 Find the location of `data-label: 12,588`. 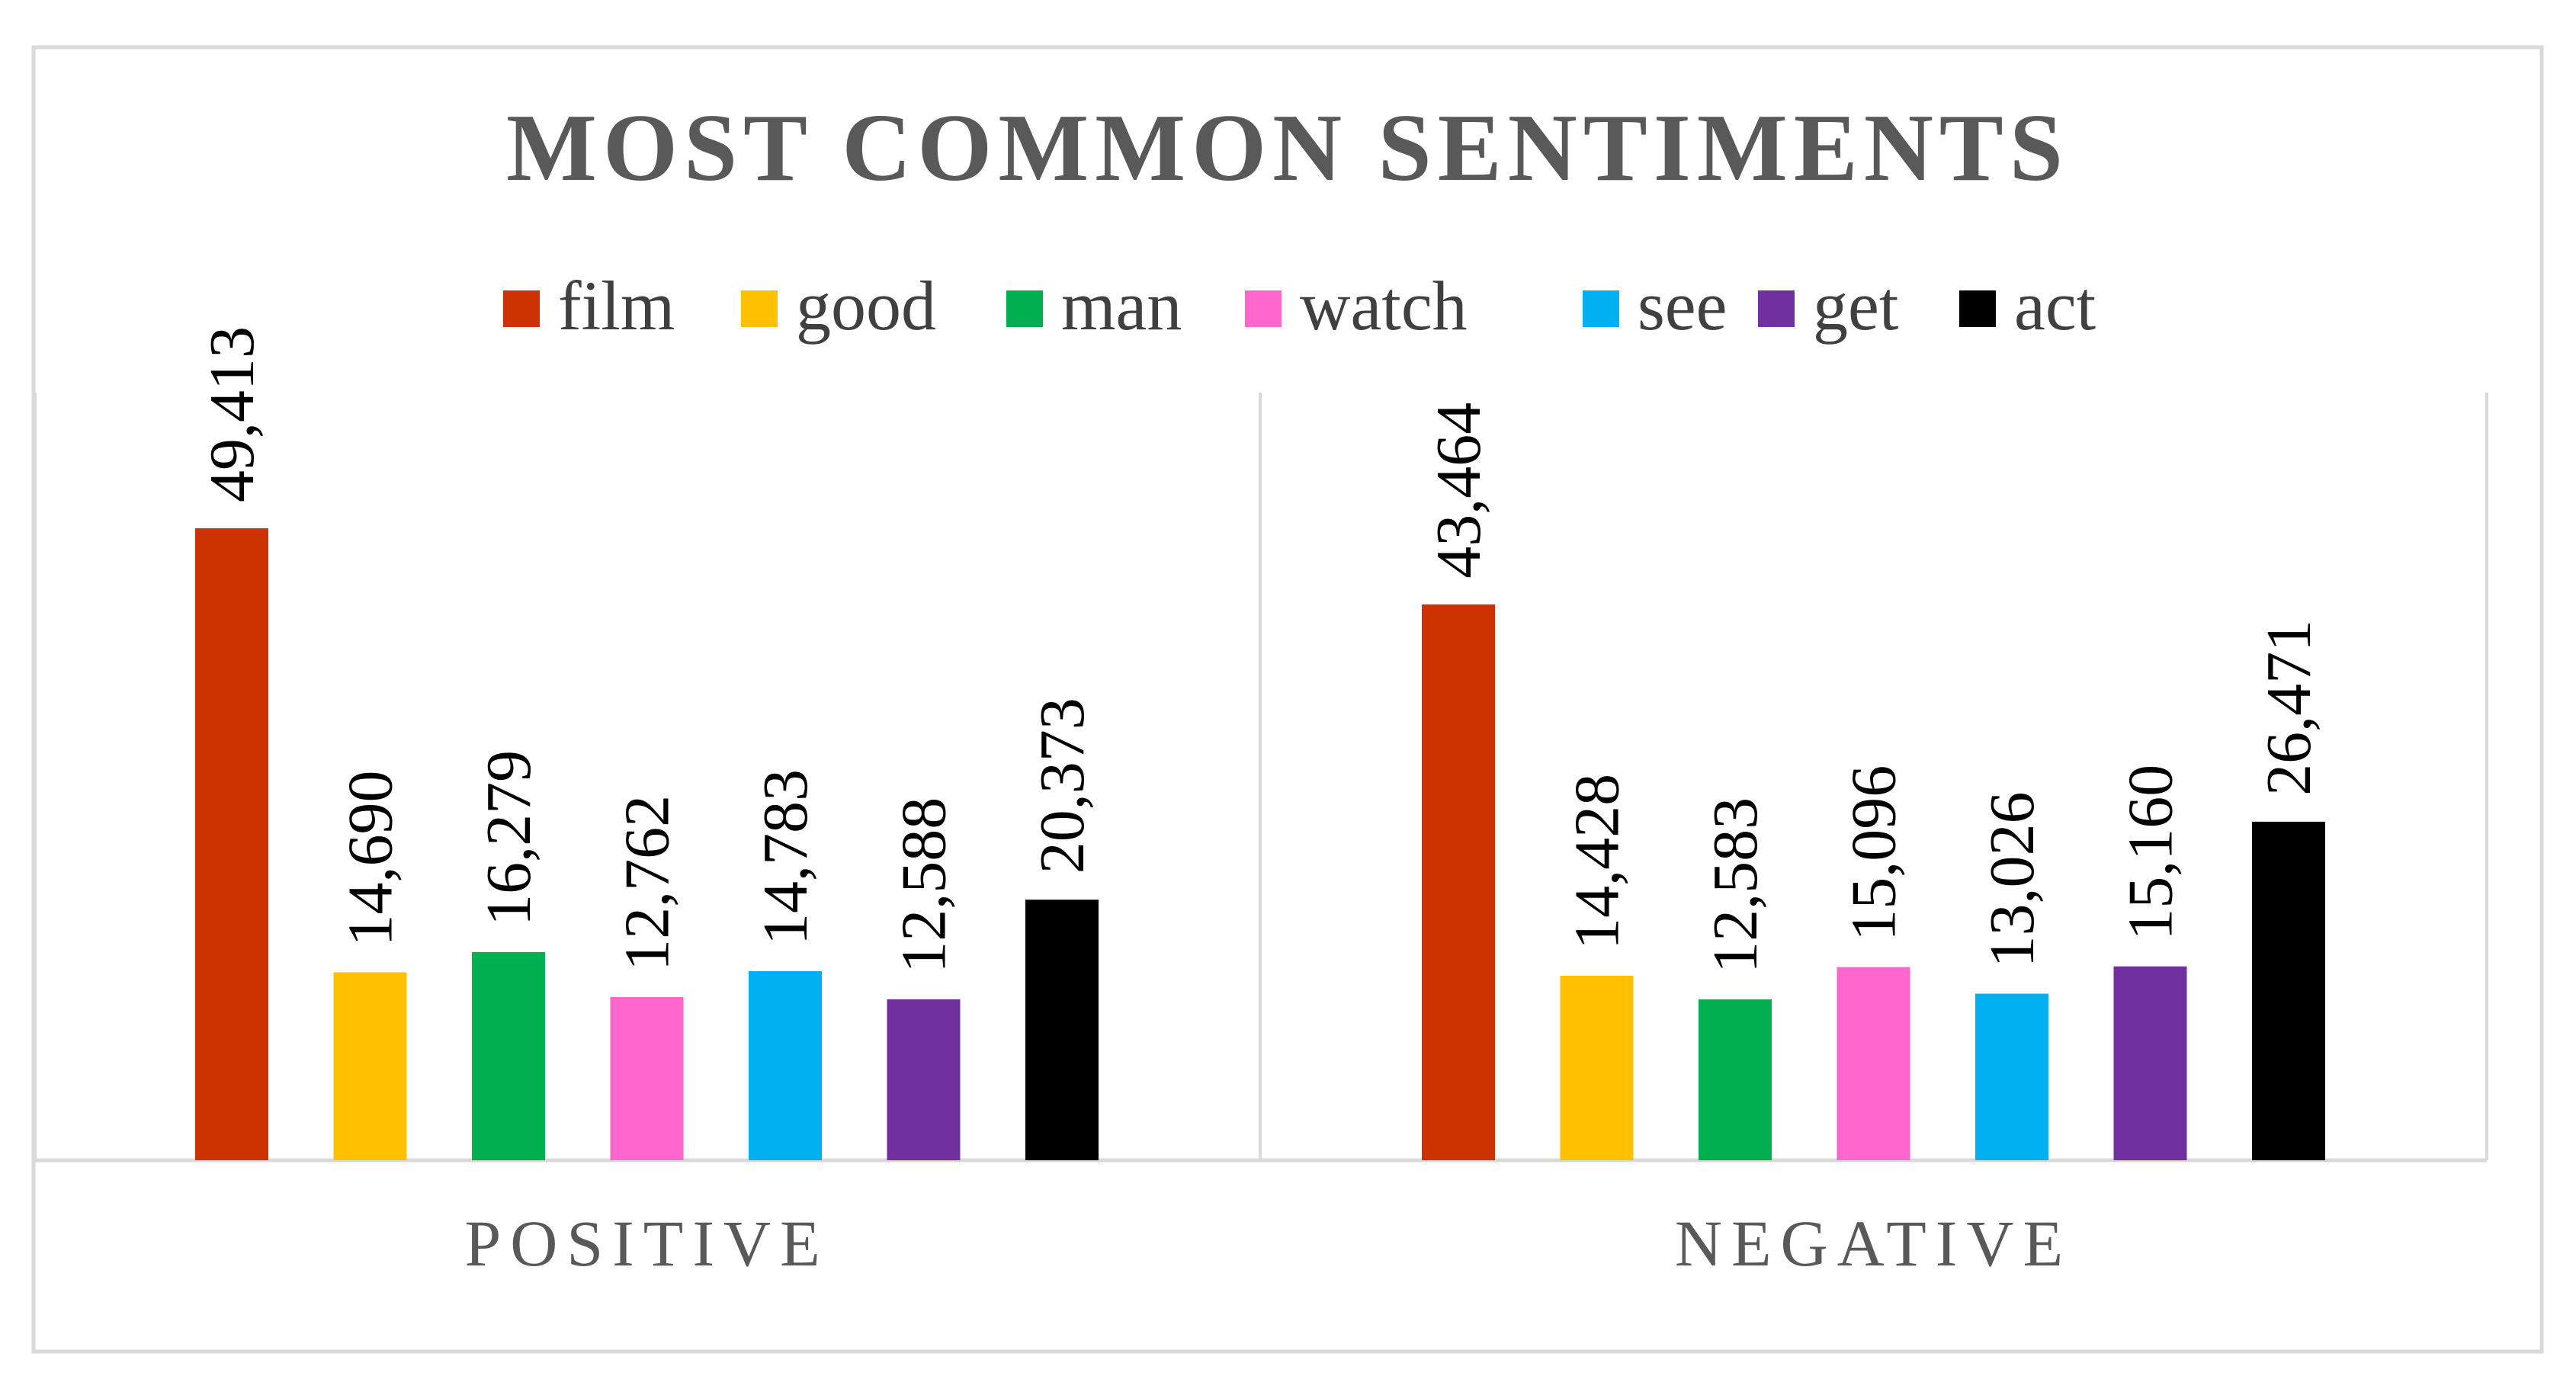

data-label: 12,588 is located at coordinates (924, 885).